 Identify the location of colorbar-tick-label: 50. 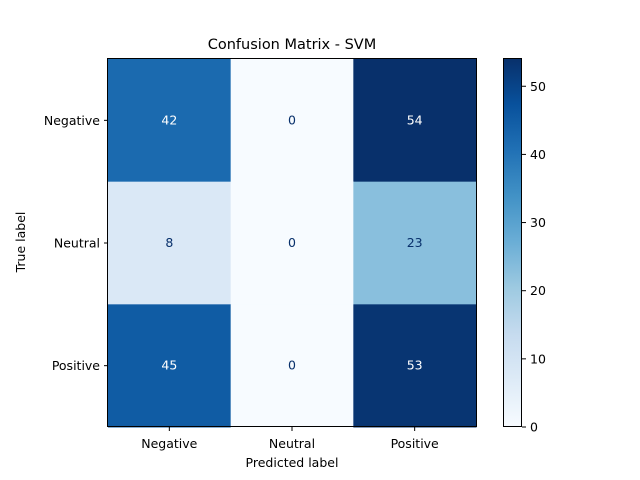
(538, 86).